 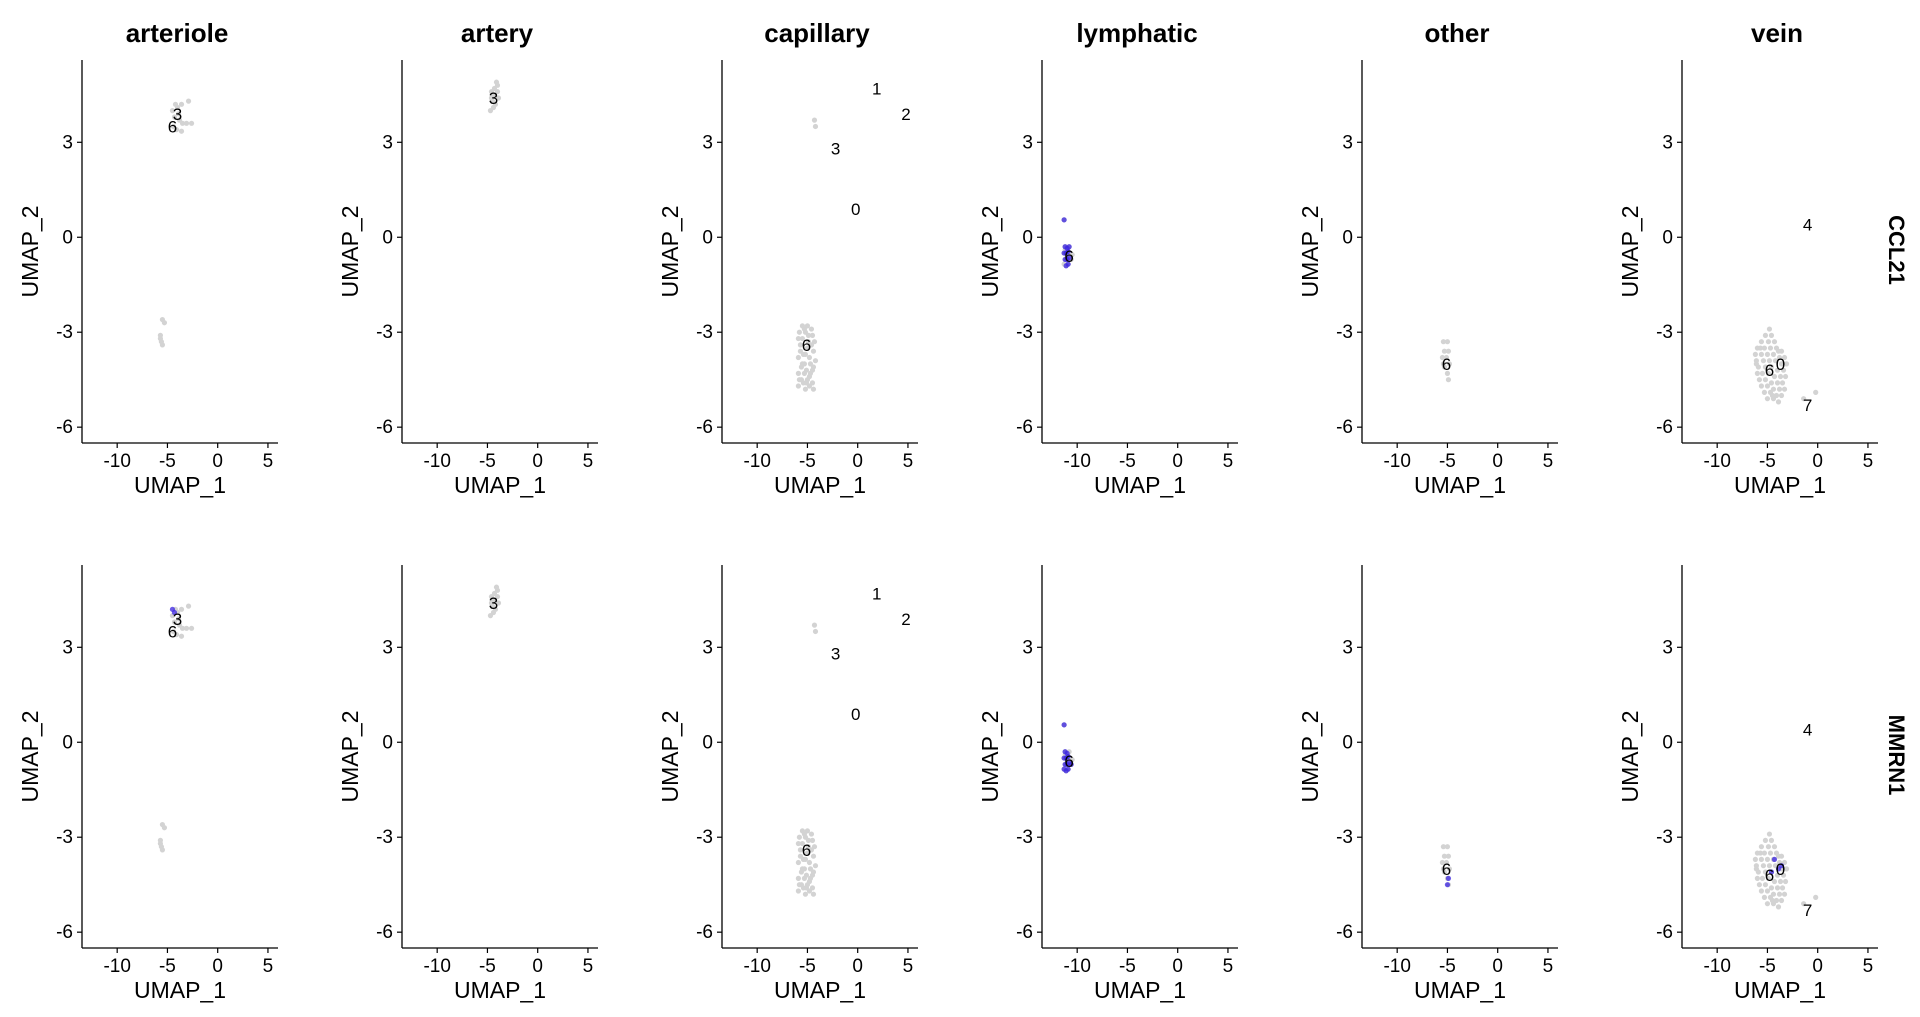 I want to click on x-tick-label: 5, so click(x=588, y=461).